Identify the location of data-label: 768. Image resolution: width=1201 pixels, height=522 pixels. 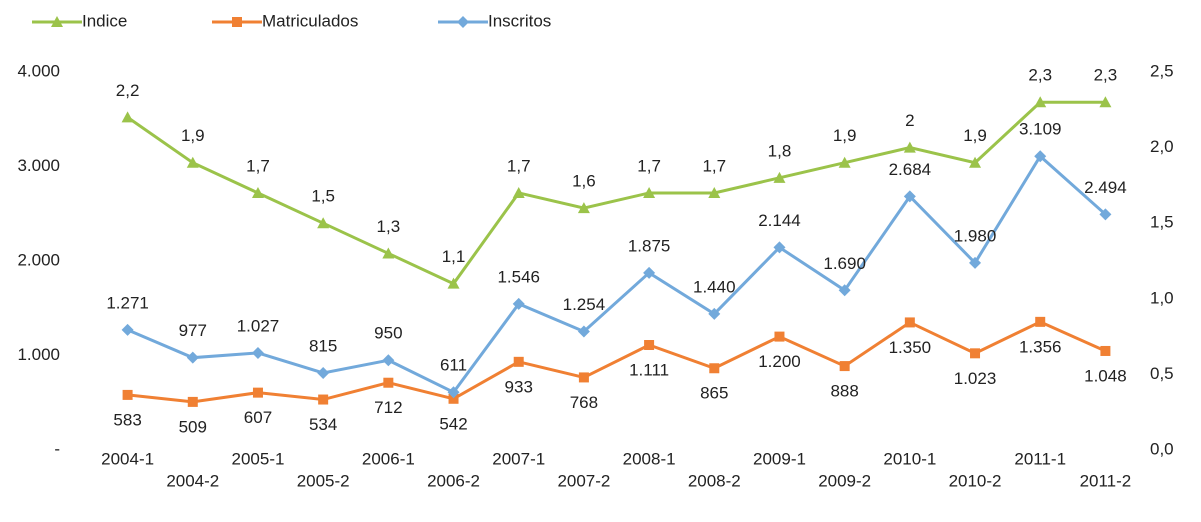
(584, 402).